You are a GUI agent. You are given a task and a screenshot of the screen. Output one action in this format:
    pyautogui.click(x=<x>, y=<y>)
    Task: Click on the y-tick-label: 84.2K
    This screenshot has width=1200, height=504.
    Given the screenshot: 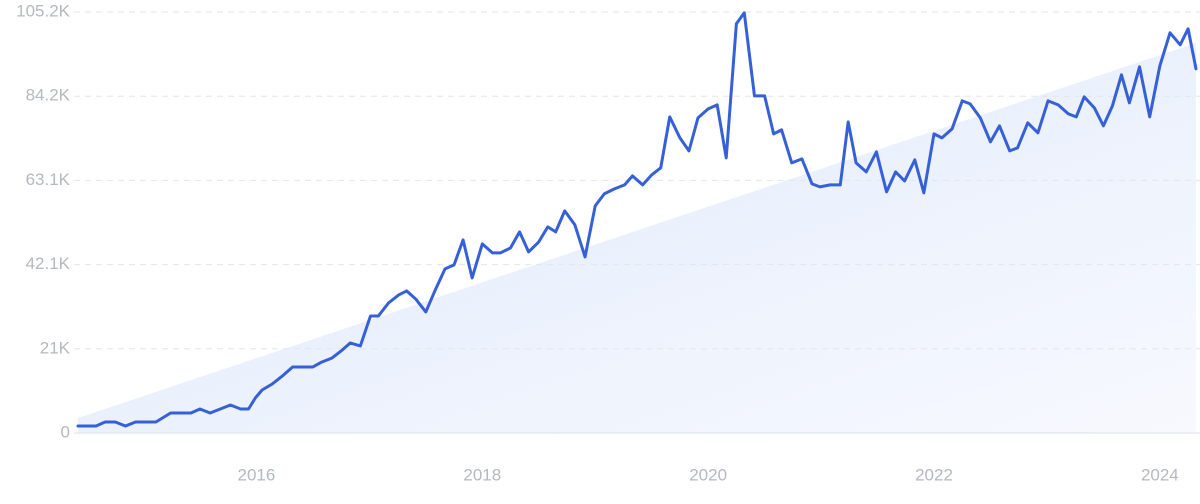 What is the action you would take?
    pyautogui.click(x=48, y=95)
    